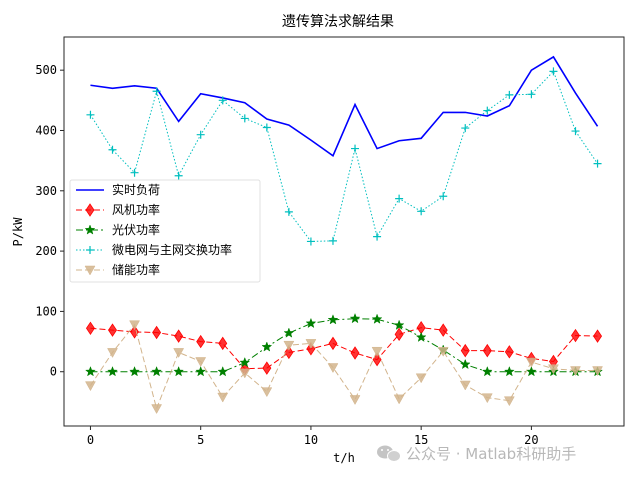 This screenshot has height=480, width=640. Describe the element at coordinates (389, 453) in the screenshot. I see `wechat-icon` at that location.